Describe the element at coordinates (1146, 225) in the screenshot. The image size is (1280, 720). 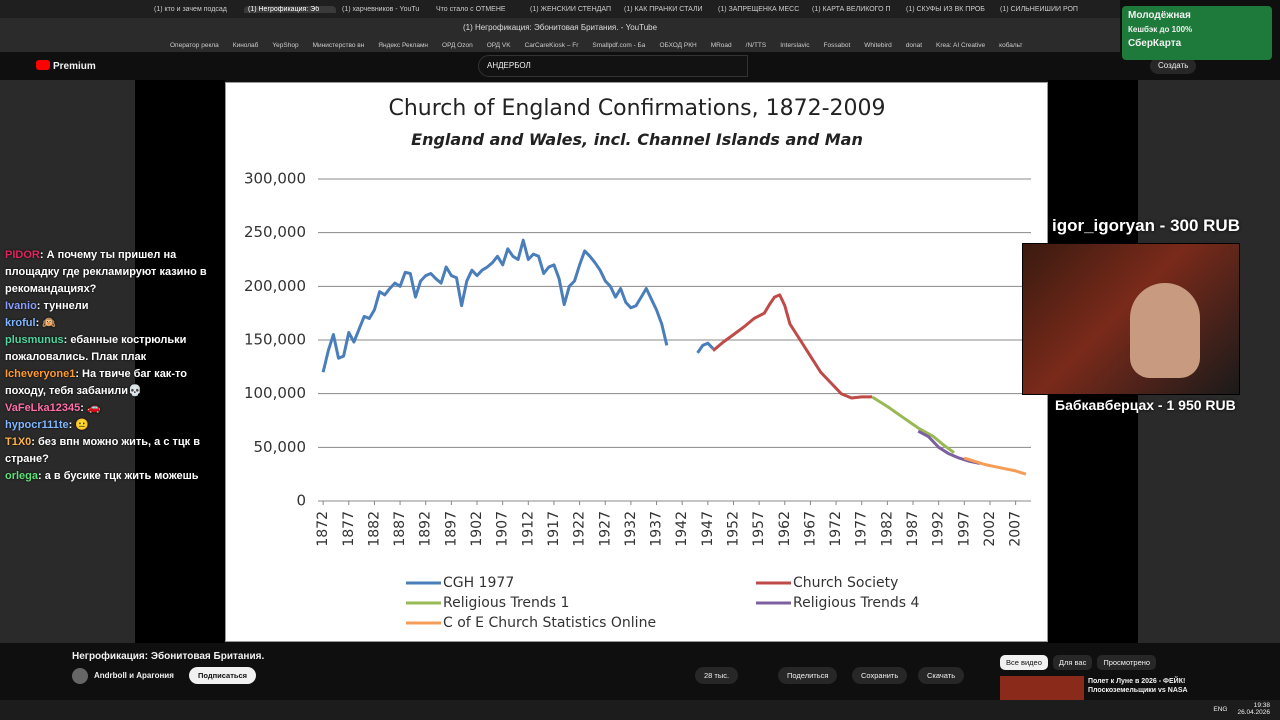
I see `donation: igor_igoryan - 300 RUB` at that location.